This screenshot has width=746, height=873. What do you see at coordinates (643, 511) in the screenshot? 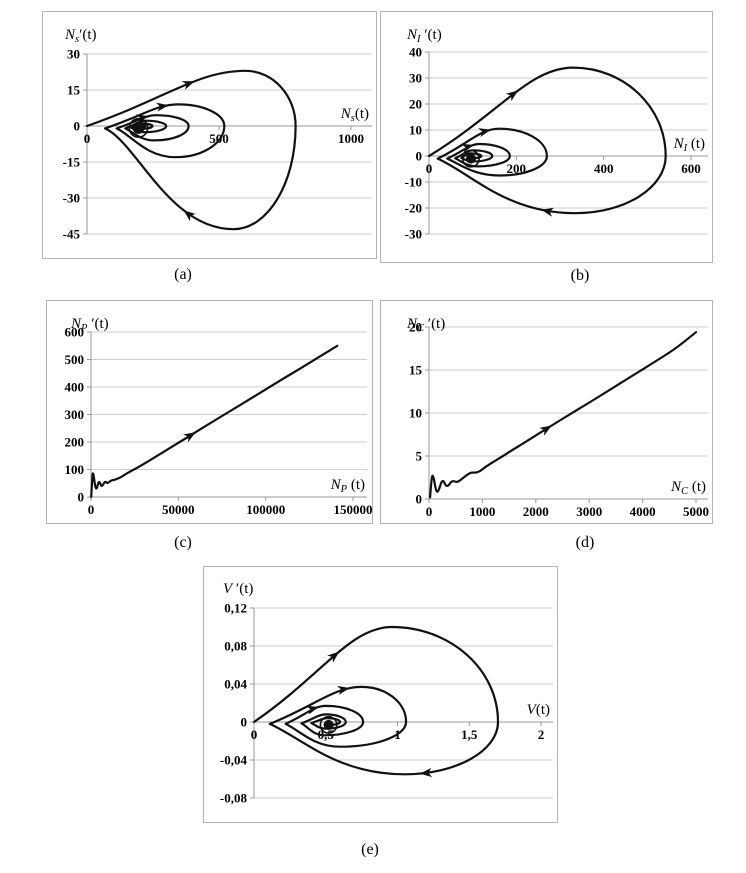
I see `x-tick-label: 4000` at bounding box center [643, 511].